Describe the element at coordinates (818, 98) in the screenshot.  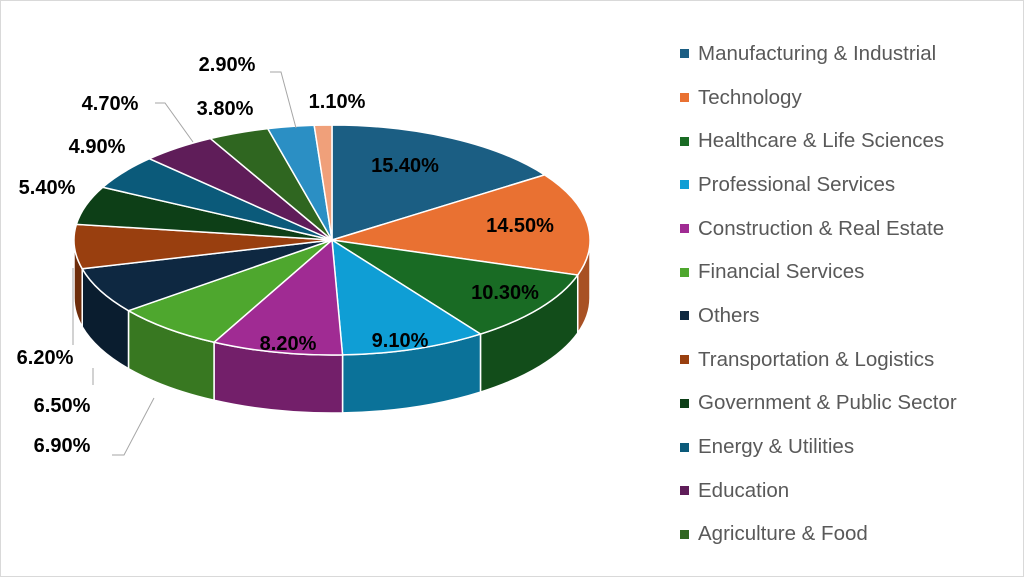
I see `legend-item: Technology` at that location.